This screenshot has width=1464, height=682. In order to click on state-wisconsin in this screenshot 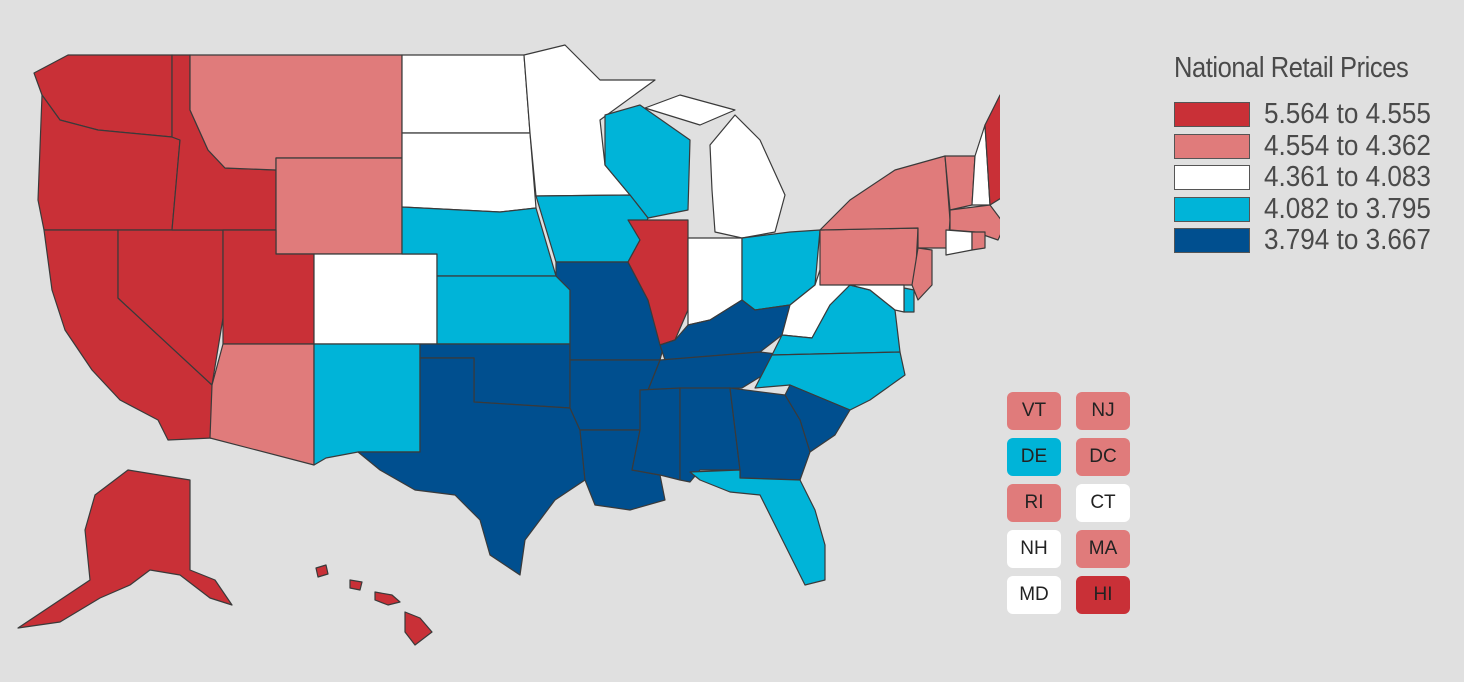, I will do `click(647, 161)`.